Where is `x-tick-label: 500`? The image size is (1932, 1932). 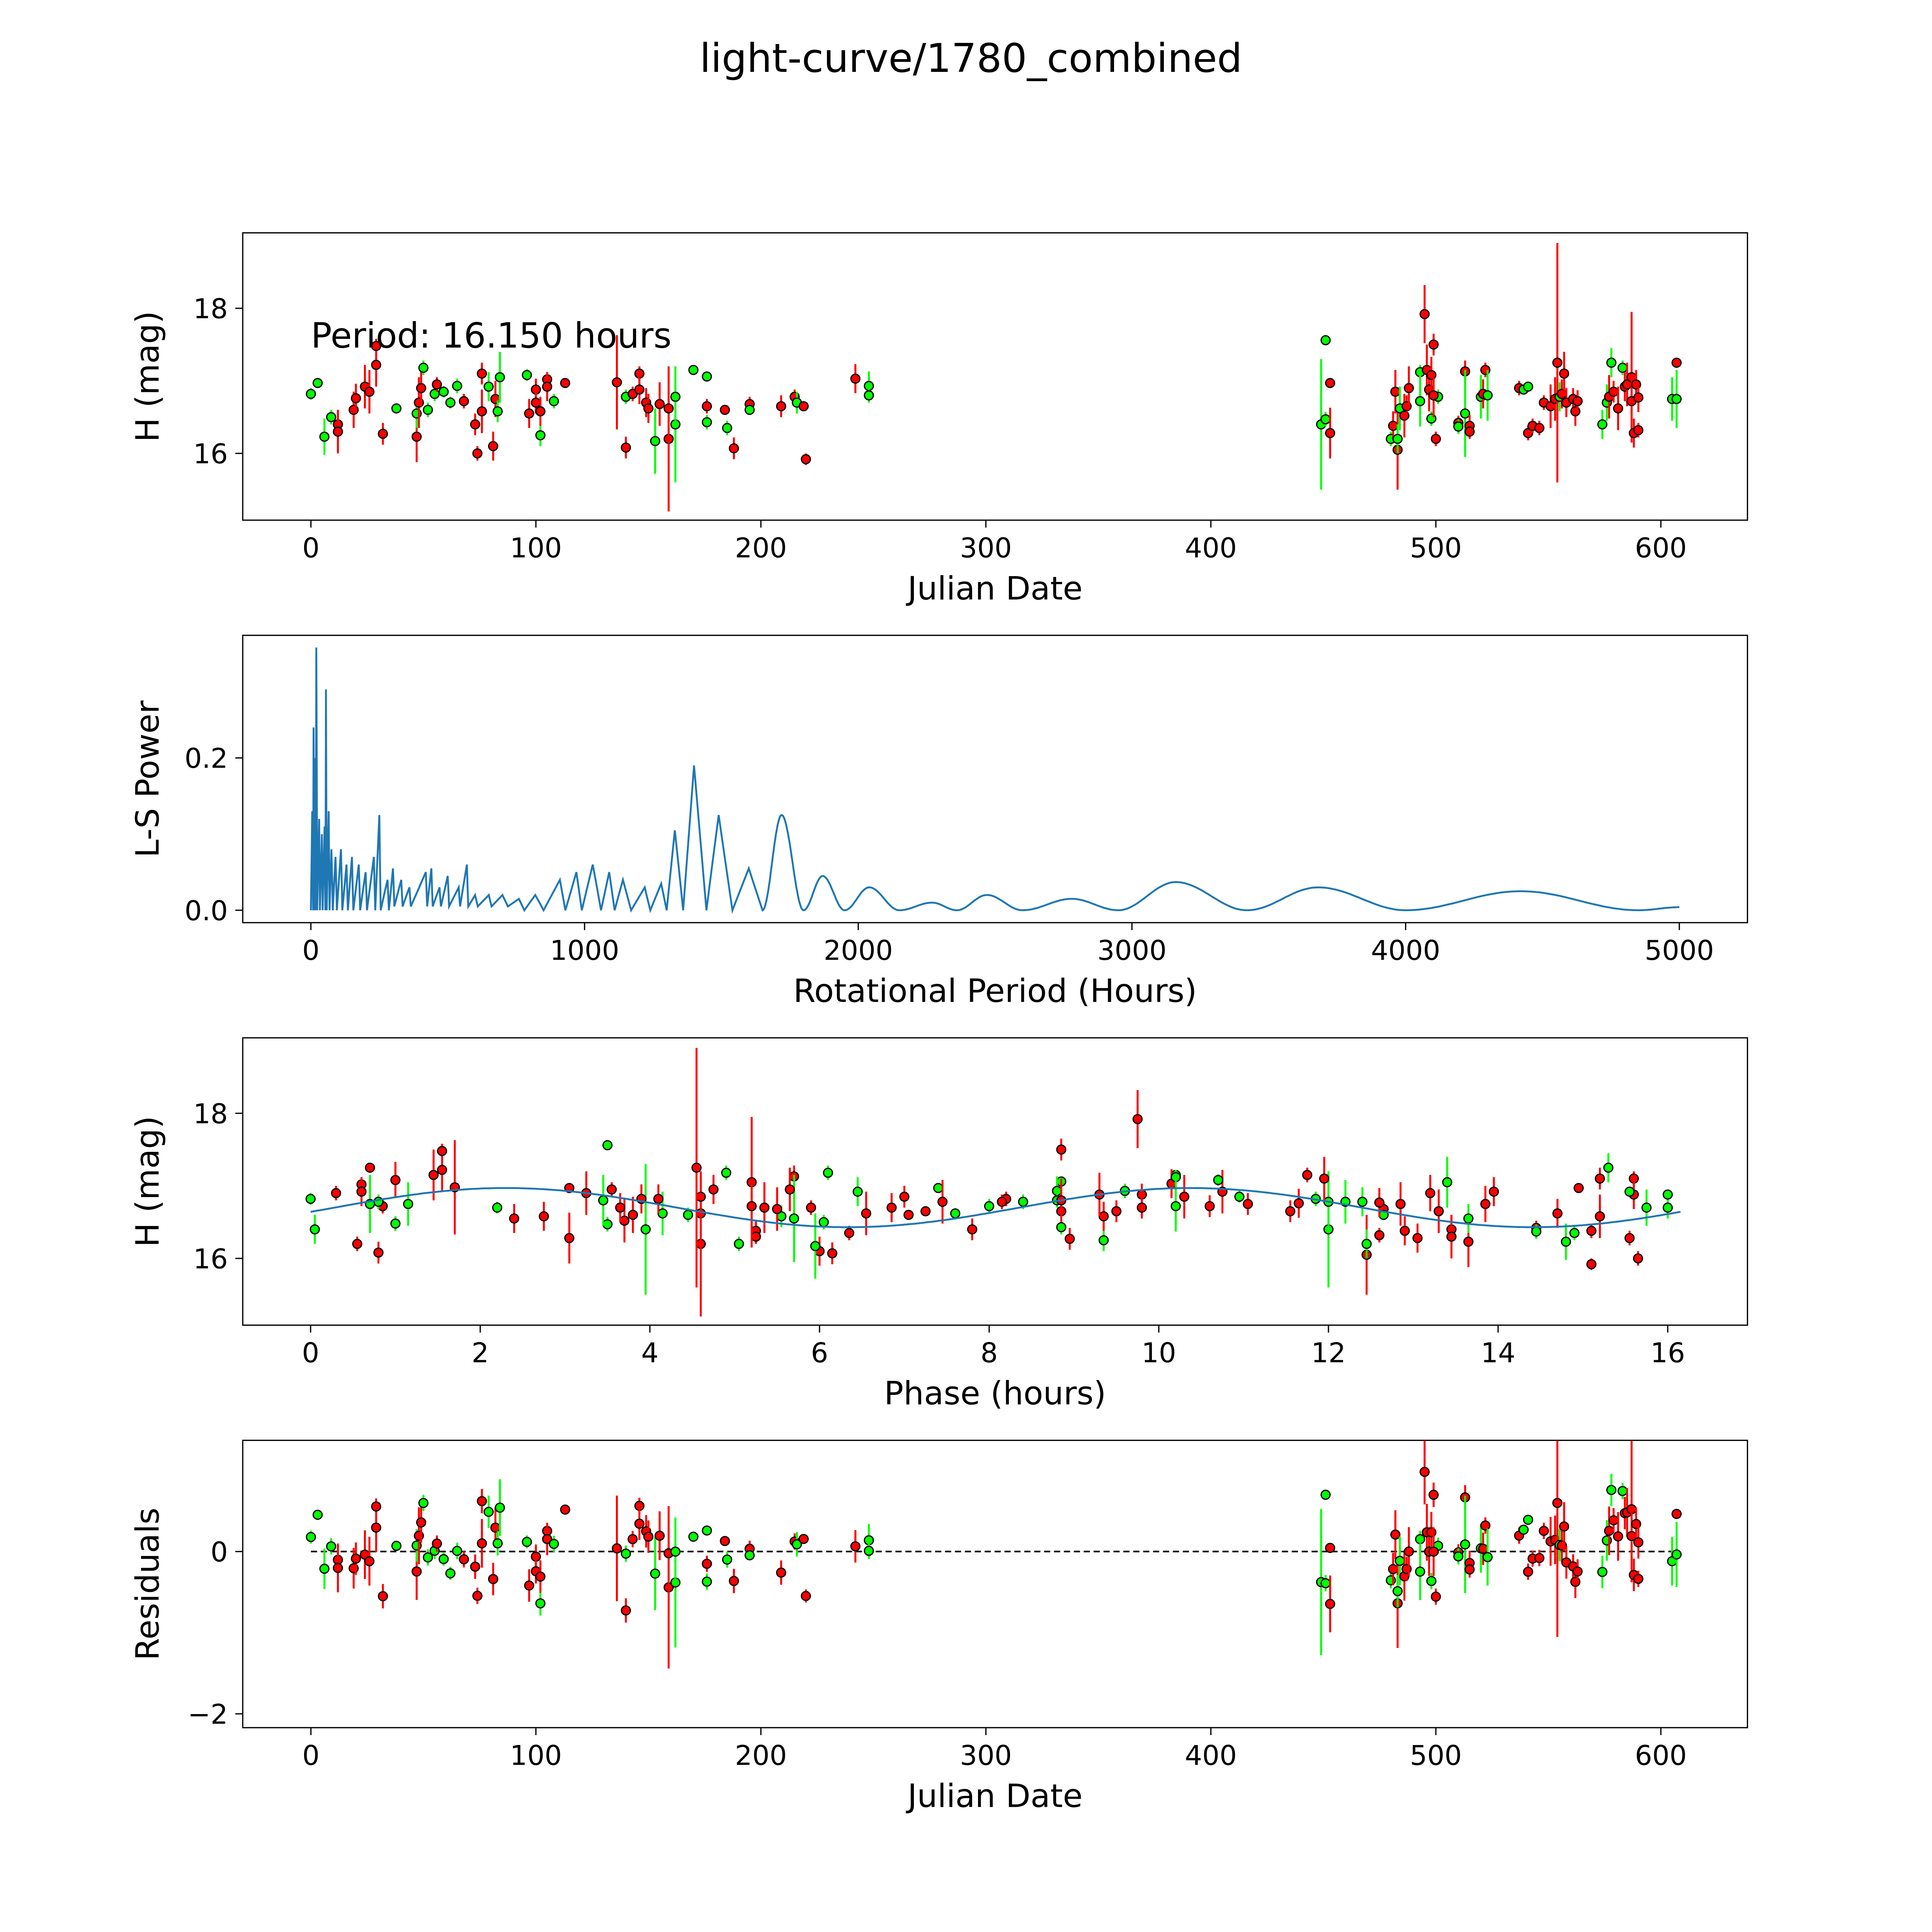
x-tick-label: 500 is located at coordinates (1436, 548).